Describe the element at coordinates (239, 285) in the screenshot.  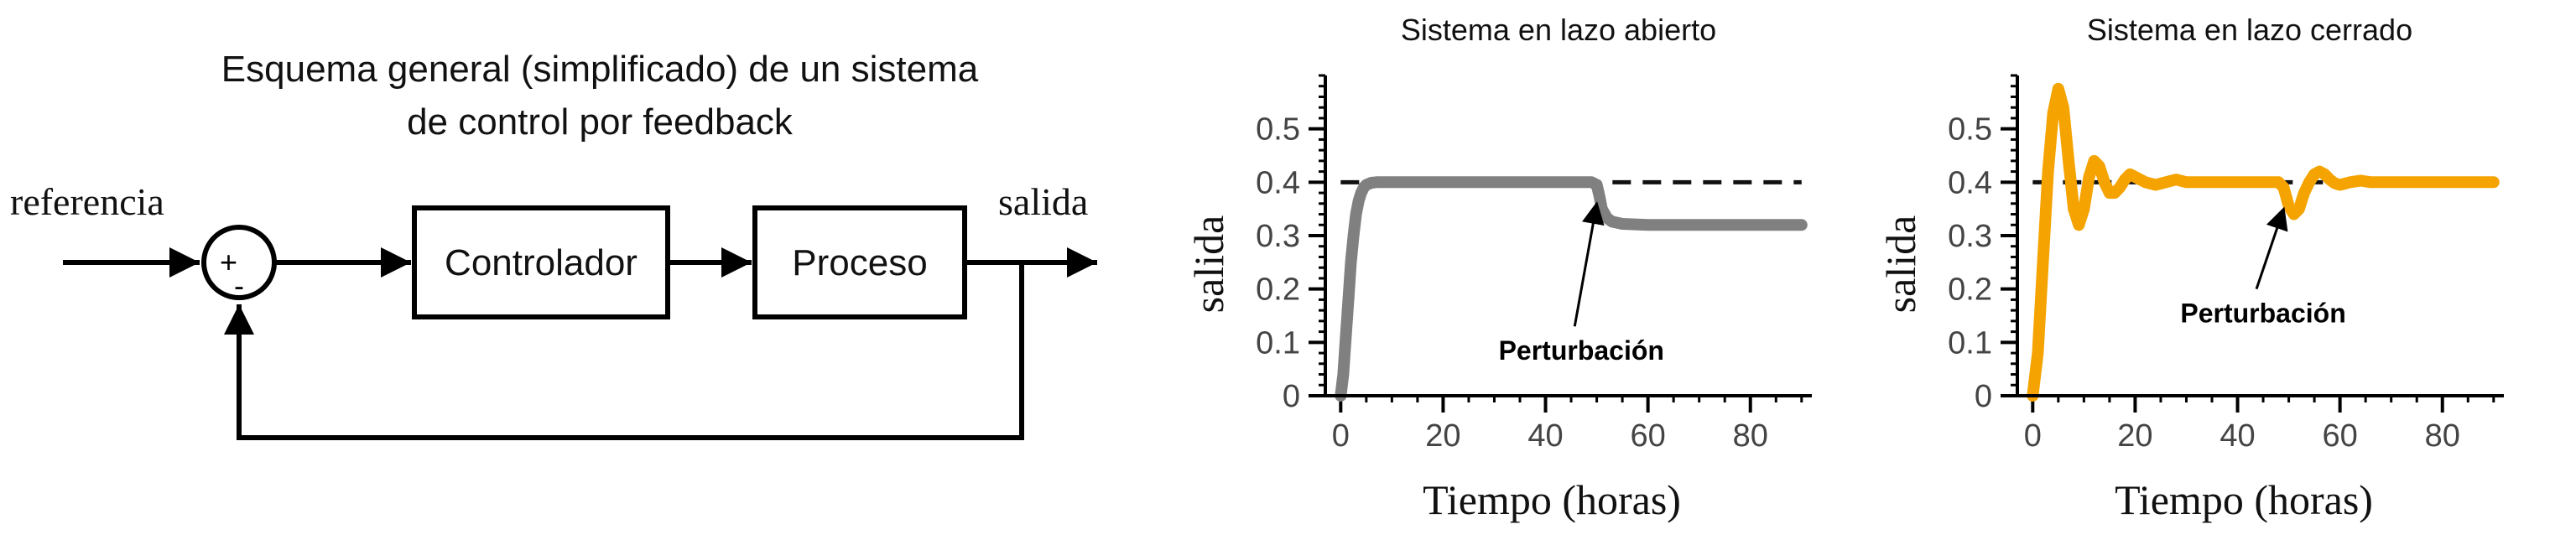
I see `minus-sign: -` at that location.